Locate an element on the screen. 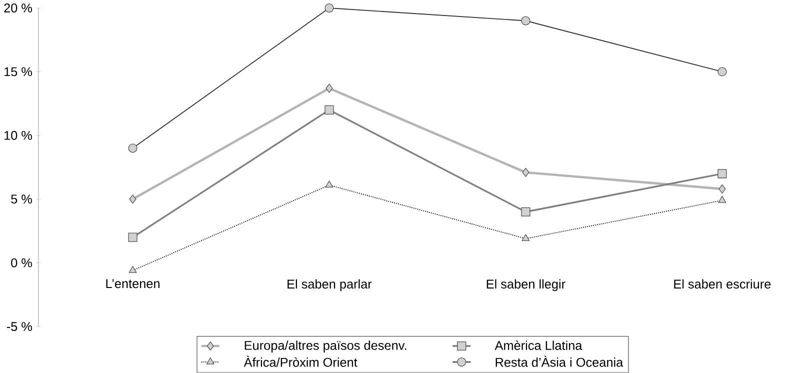  legend-label: Àfrica/Pròxim Orient is located at coordinates (301, 361).